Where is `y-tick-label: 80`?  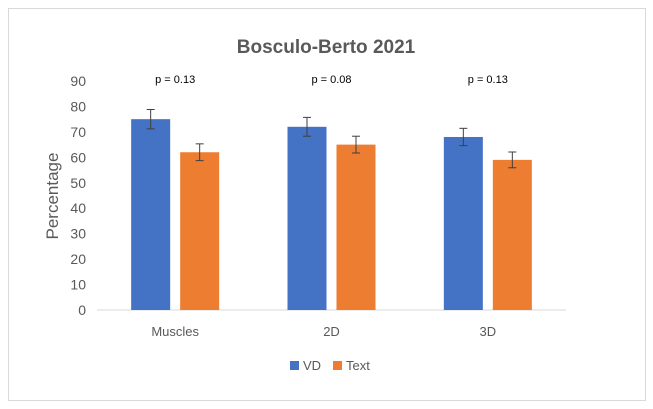
y-tick-label: 80 is located at coordinates (78, 106).